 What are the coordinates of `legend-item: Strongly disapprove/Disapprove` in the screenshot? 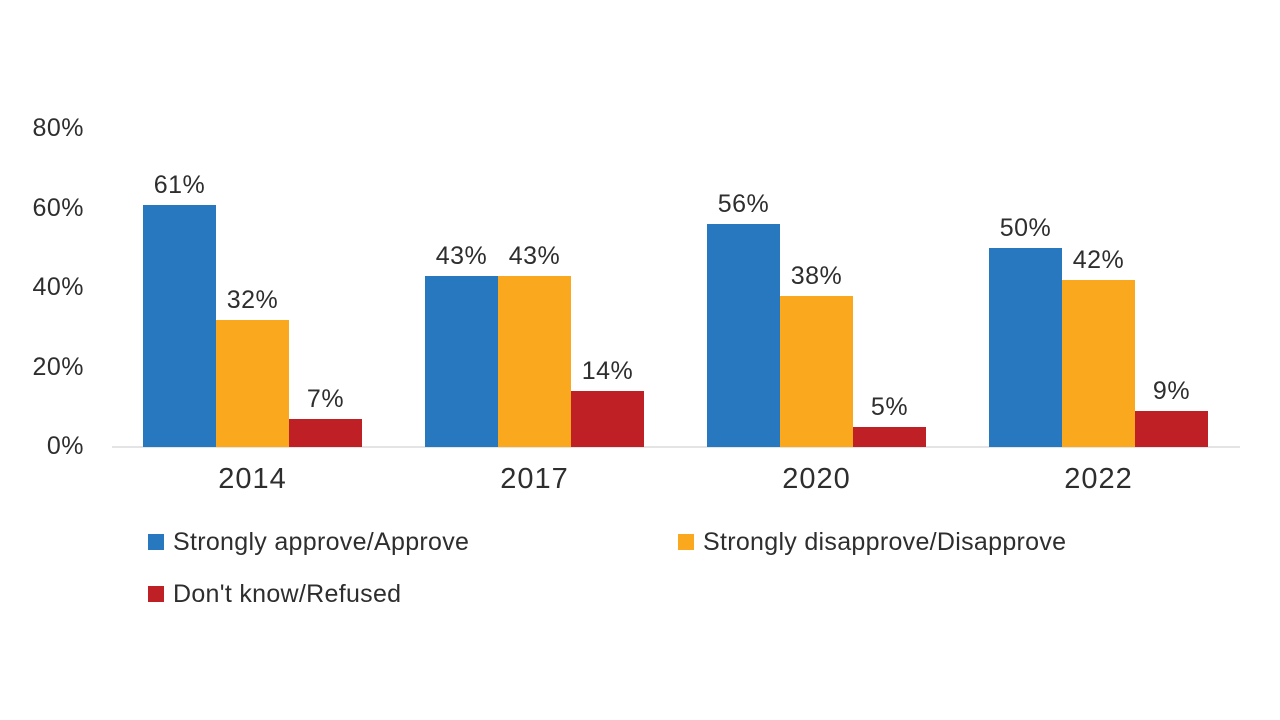 It's located at (943, 542).